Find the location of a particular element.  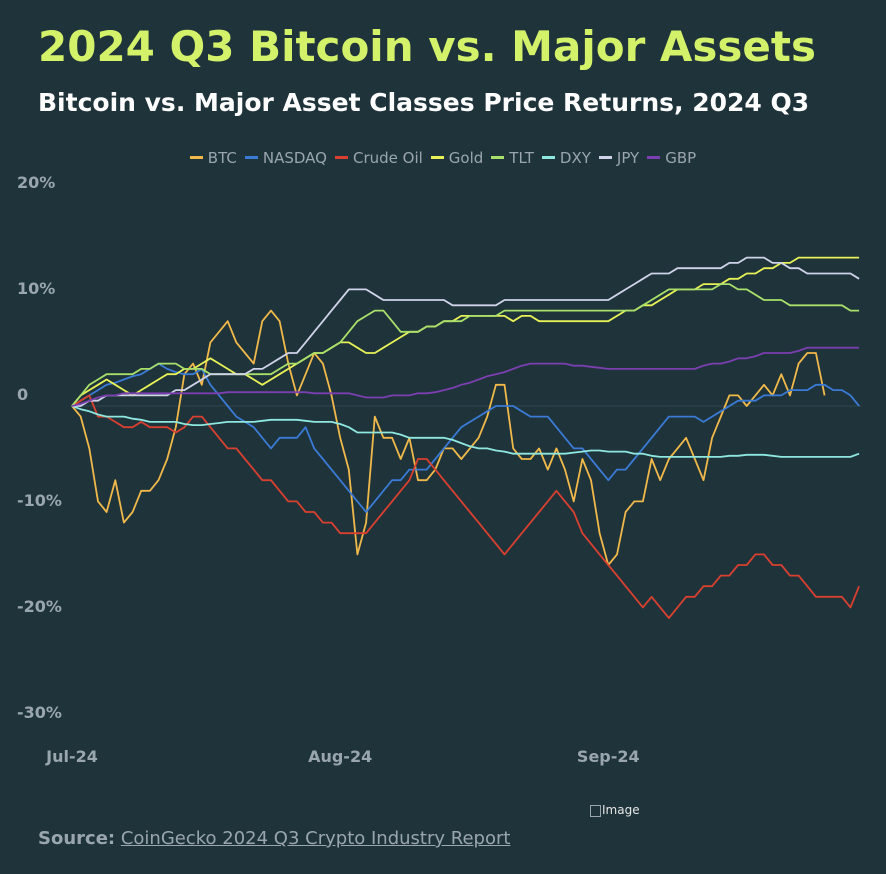

y-tick-label: 10% is located at coordinates (36, 288).